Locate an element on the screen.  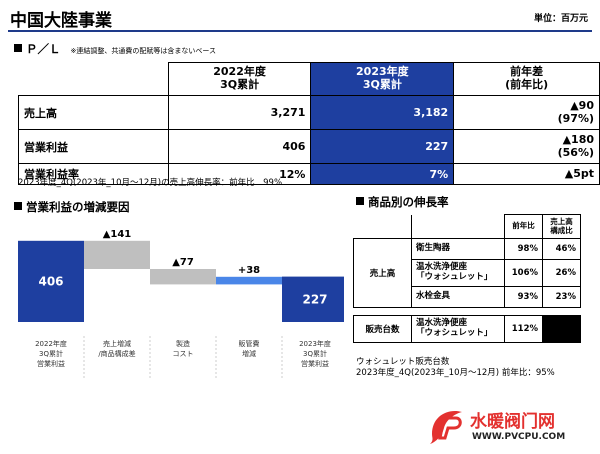
pl-col-2022: 2022年度 3Q累計 is located at coordinates (239, 79).